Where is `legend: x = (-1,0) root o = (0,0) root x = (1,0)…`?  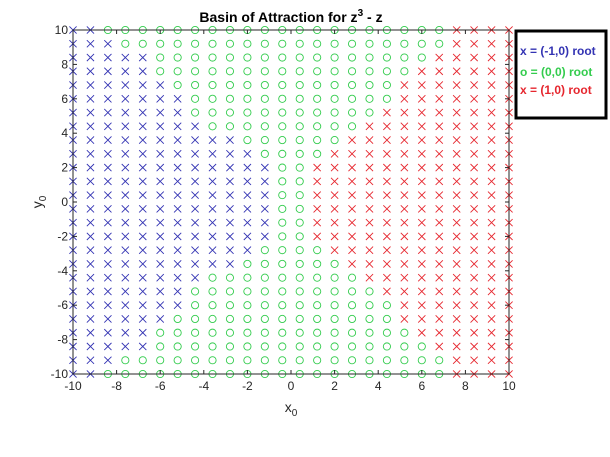 legend: x = (-1,0) root o = (0,0) root x = (1,0)… is located at coordinates (561, 74).